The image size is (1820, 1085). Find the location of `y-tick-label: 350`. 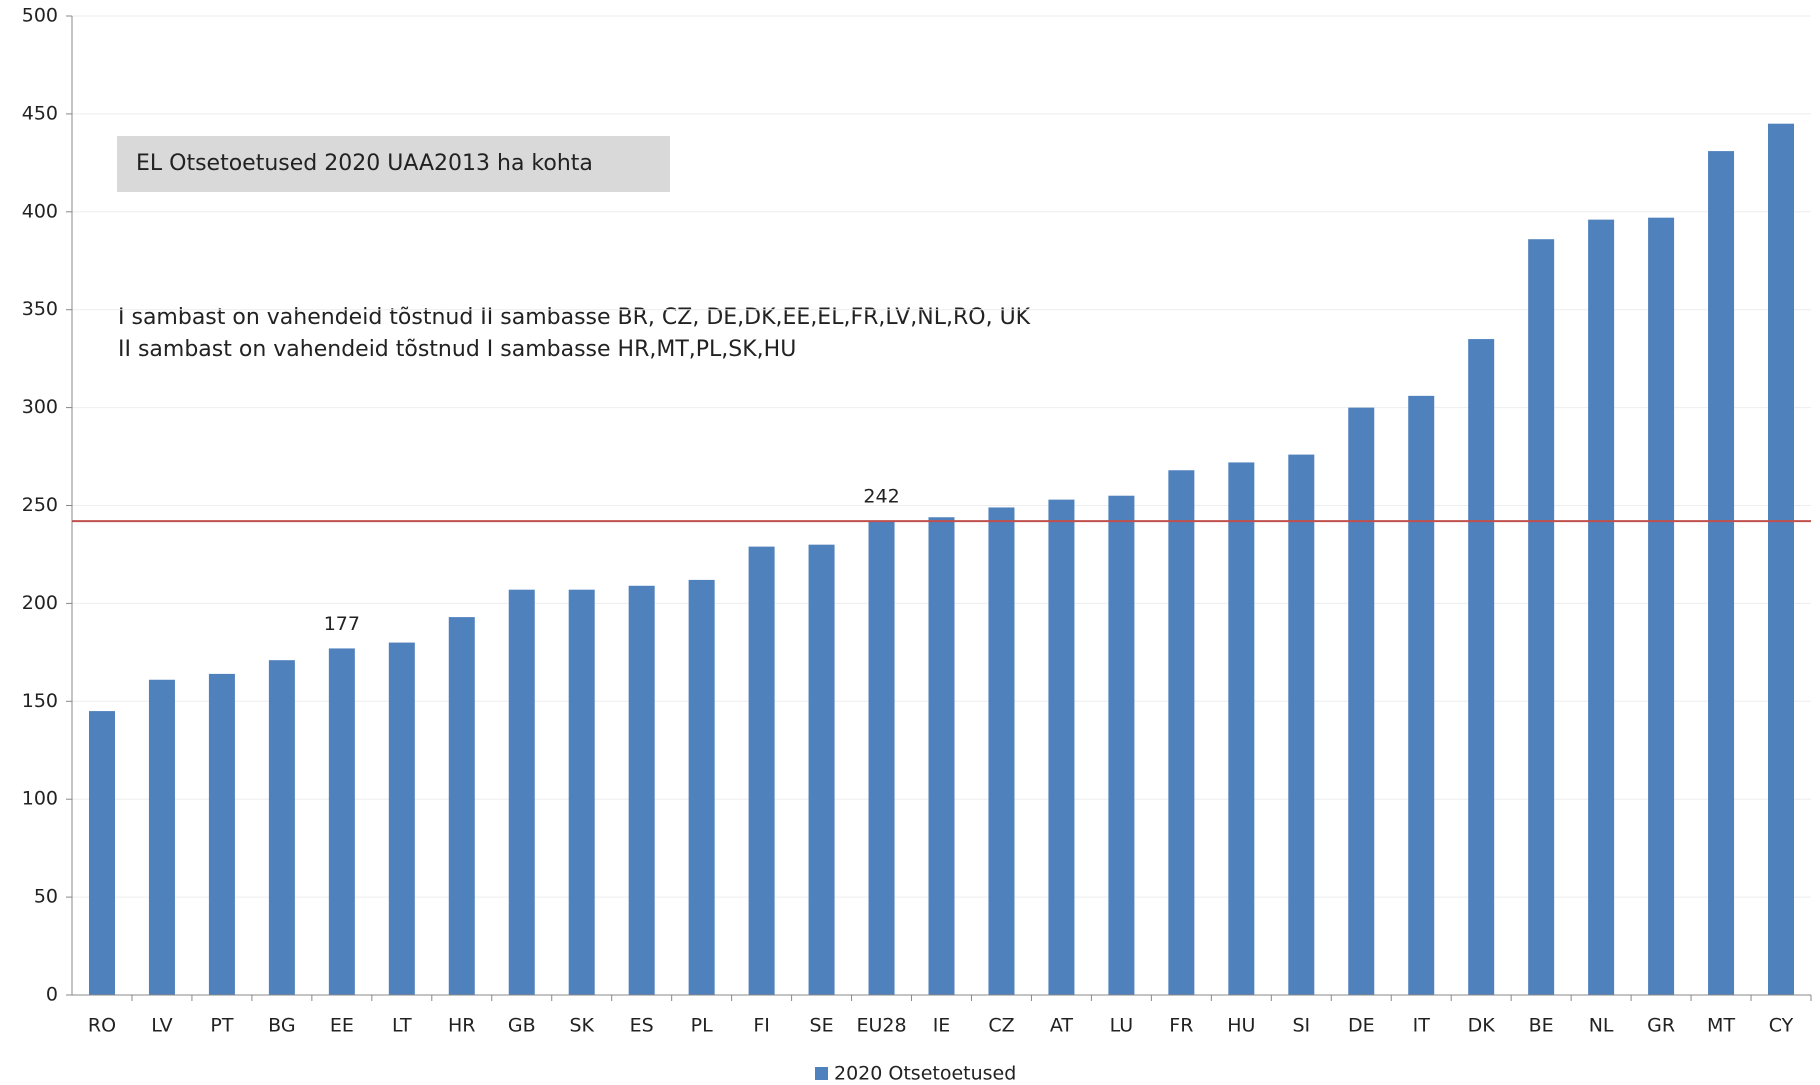

y-tick-label: 350 is located at coordinates (40, 309).